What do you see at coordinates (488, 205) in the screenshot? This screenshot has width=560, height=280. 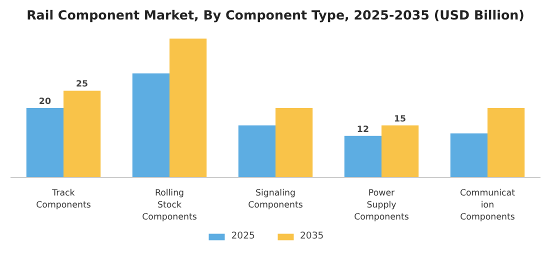 I see `x-tick-label: Communicat ion Components` at bounding box center [488, 205].